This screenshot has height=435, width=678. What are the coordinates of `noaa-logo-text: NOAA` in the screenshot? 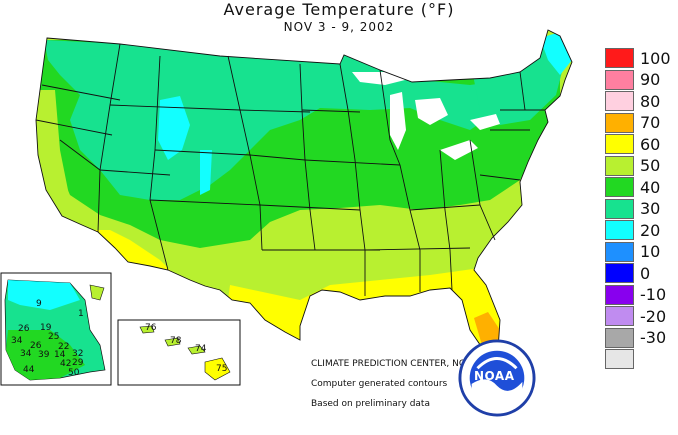 It's located at (494, 376).